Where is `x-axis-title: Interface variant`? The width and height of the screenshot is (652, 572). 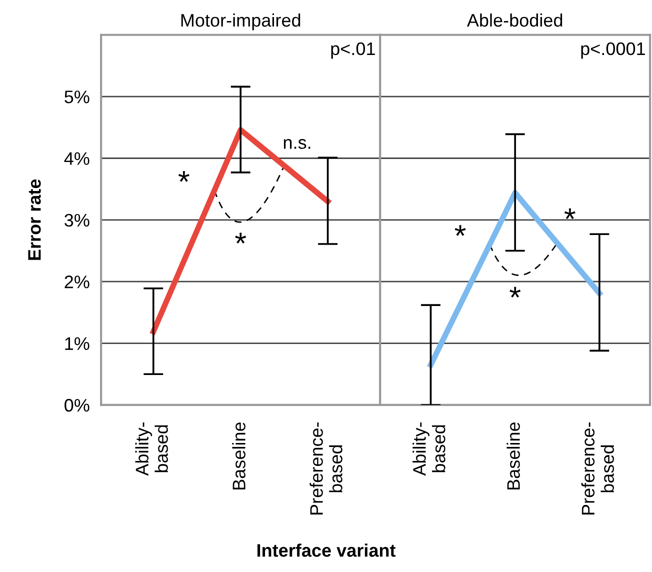 x-axis-title: Interface variant is located at coordinates (326, 550).